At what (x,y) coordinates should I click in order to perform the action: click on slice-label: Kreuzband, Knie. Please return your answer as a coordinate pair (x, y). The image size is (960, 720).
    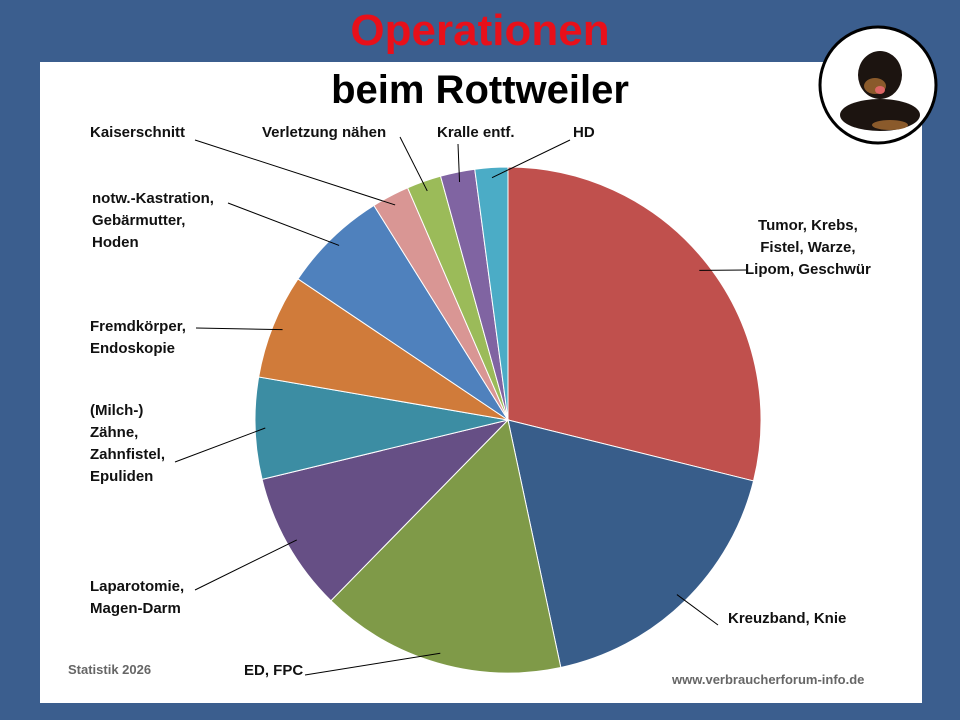
    Looking at the image, I should click on (787, 618).